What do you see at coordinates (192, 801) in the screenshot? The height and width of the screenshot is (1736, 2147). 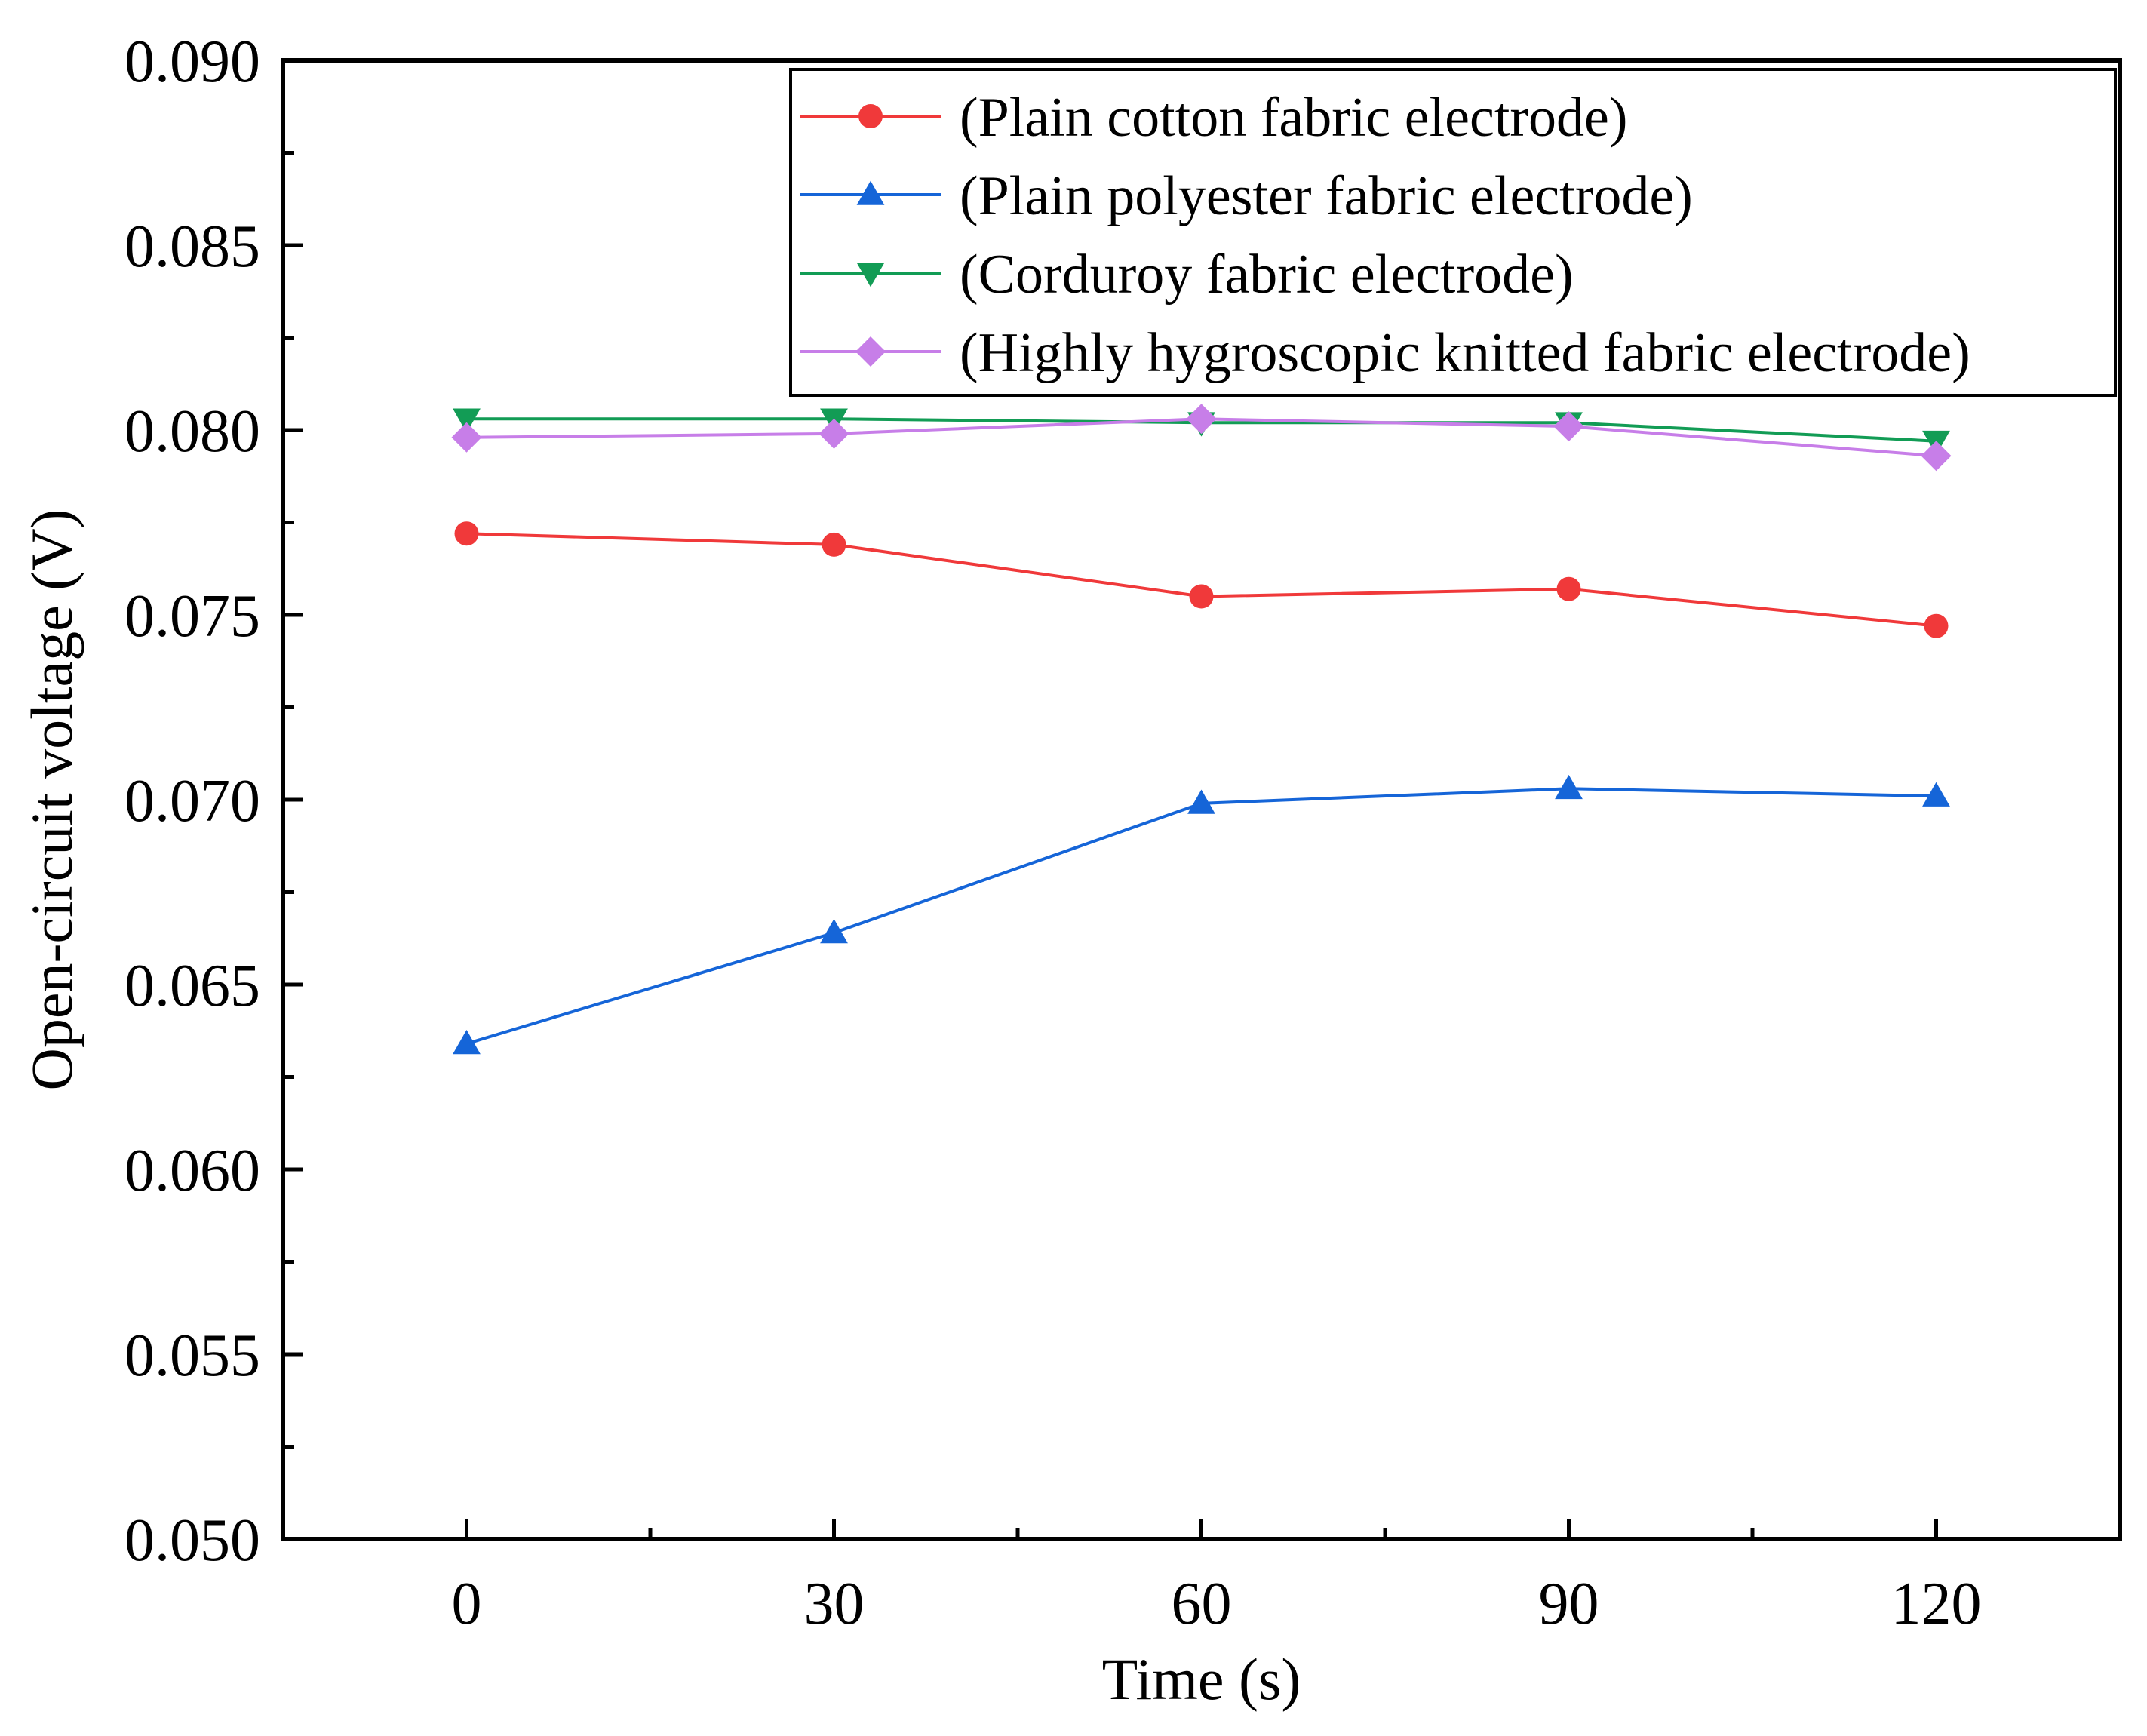 I see `y-tick-label: 0.070` at bounding box center [192, 801].